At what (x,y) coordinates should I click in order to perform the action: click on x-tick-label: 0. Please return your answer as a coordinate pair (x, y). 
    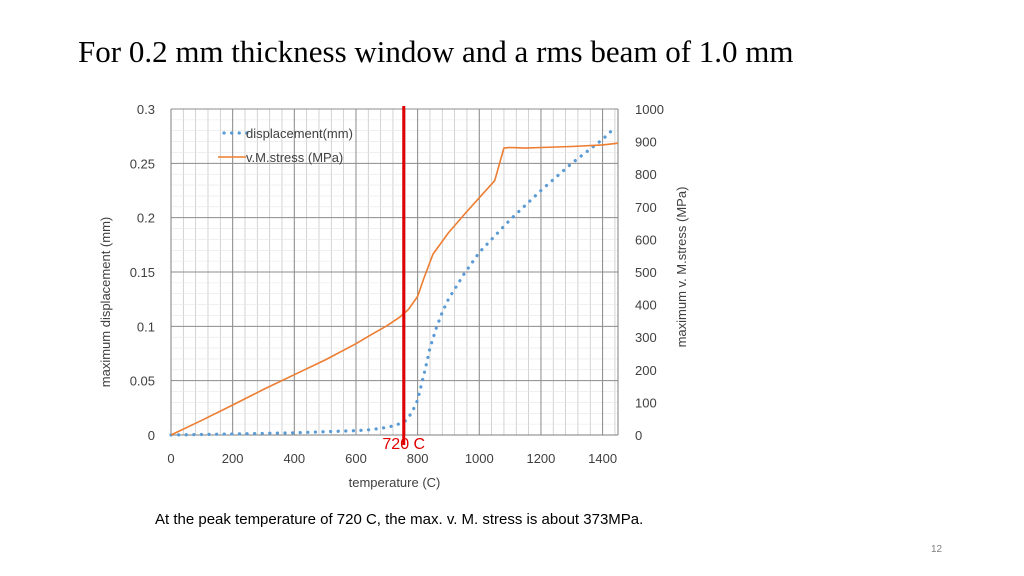
    Looking at the image, I should click on (170, 458).